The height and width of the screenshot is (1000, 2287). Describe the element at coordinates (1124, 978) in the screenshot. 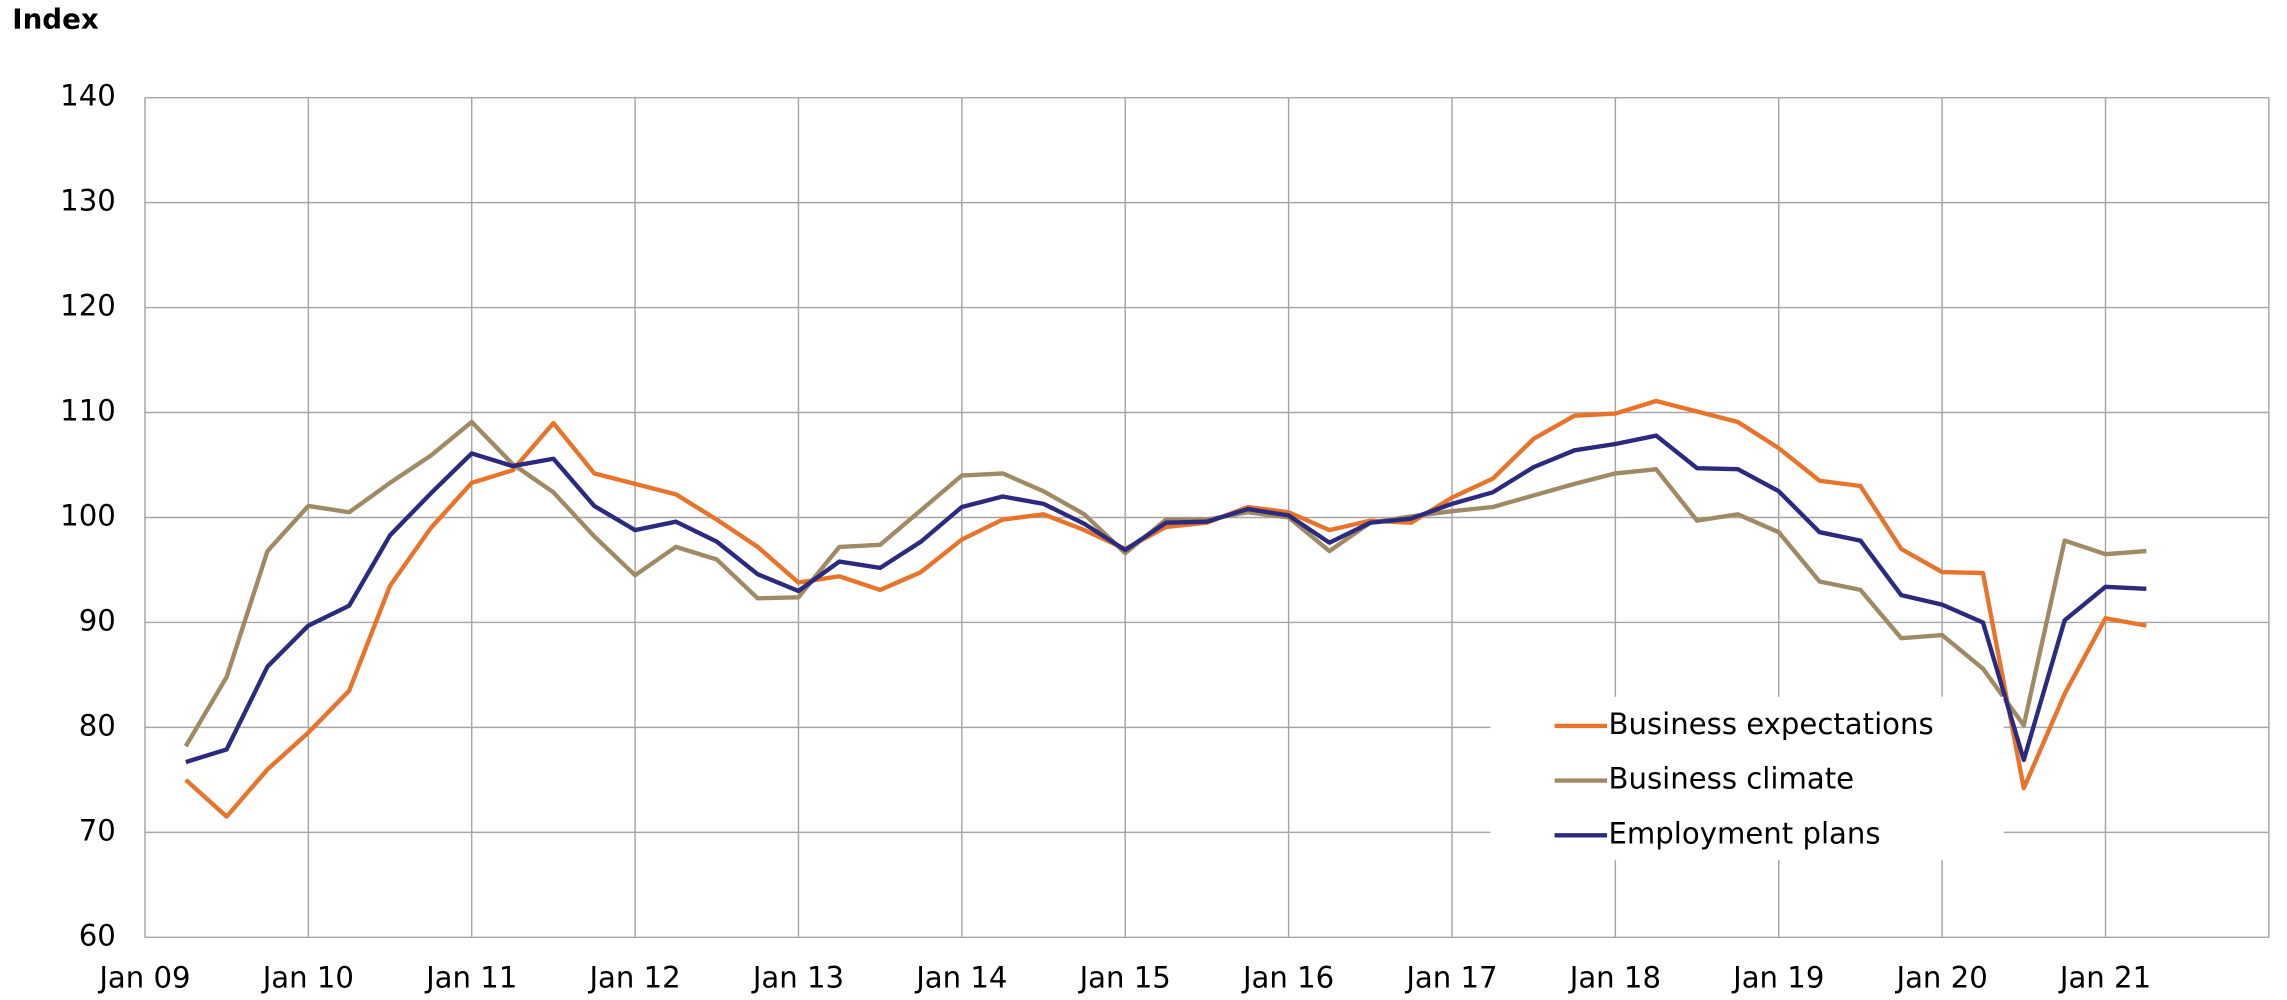

I see `x-tick-label: Jan 15` at that location.